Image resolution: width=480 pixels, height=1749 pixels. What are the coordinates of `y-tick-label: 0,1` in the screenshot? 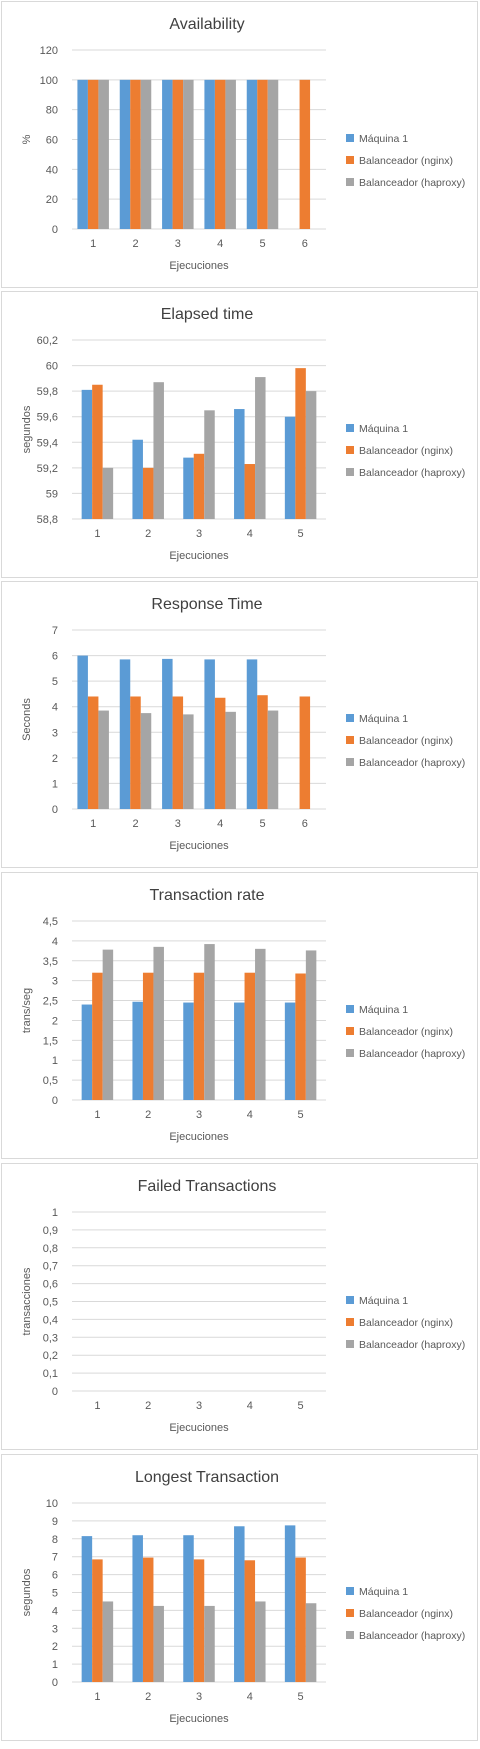 It's located at (50, 1374).